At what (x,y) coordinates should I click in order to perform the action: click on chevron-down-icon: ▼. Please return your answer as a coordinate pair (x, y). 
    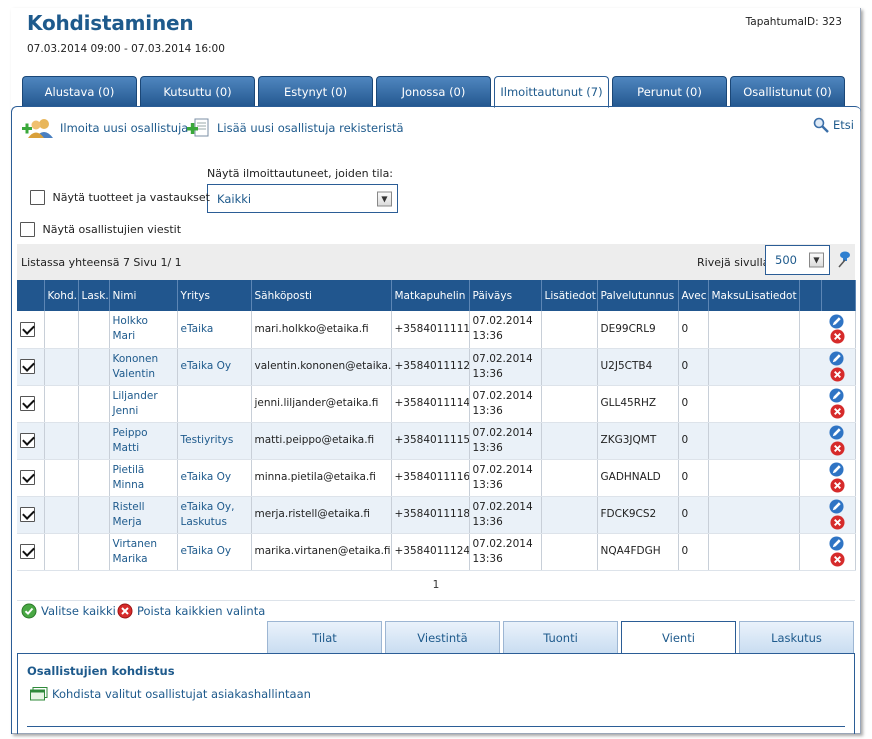
    Looking at the image, I should click on (384, 198).